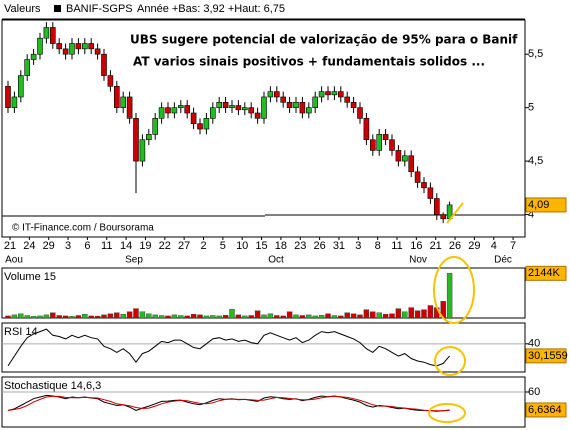  I want to click on last-value-label: 6,6364, so click(545, 410).